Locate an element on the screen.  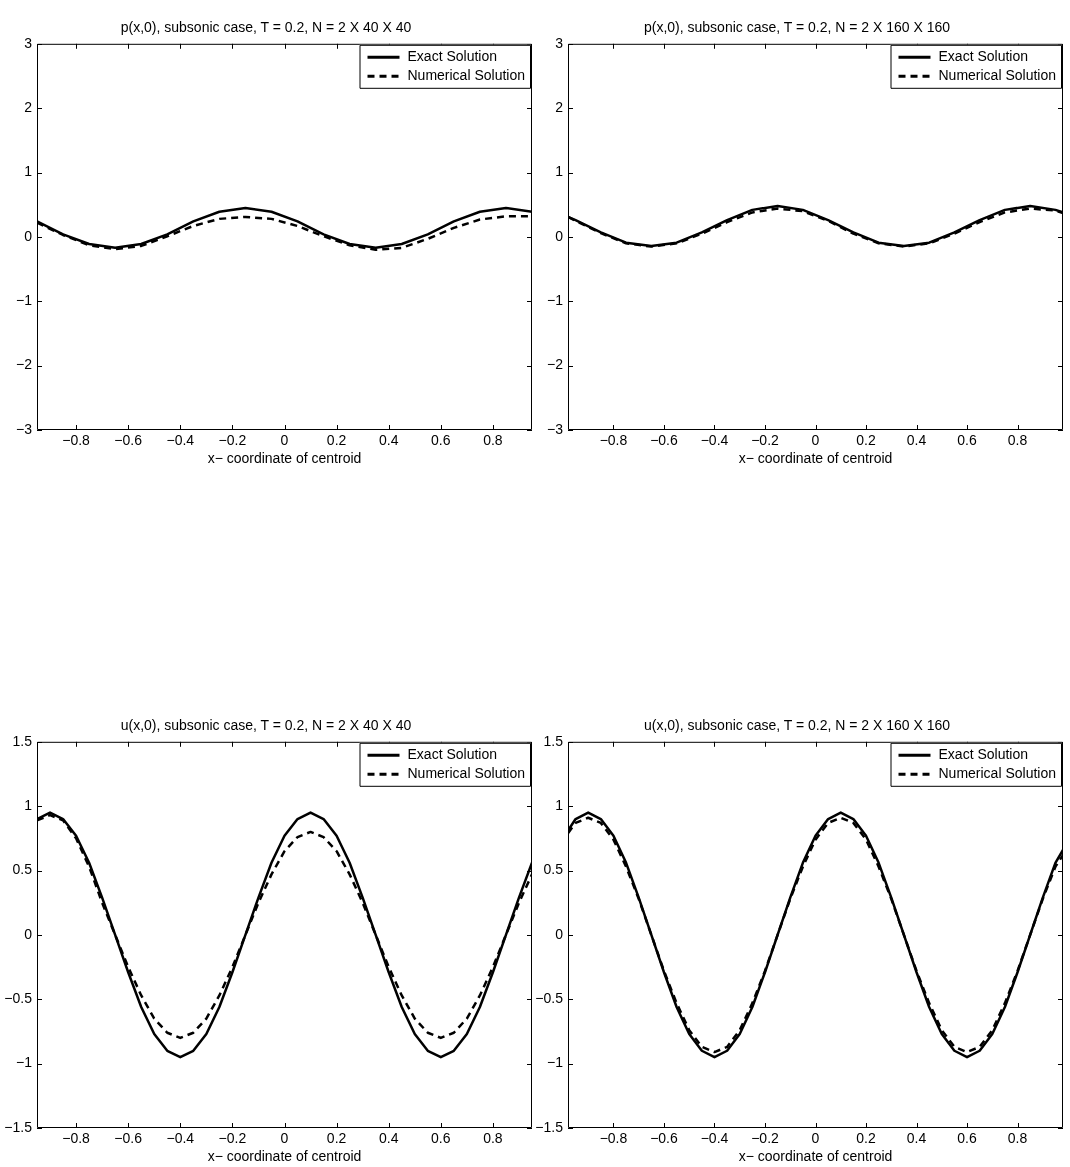
chart-title: p(x,0), subsonic case, T = 0.2, N = 2 X 160 X 160 is located at coordinates (797, 27).